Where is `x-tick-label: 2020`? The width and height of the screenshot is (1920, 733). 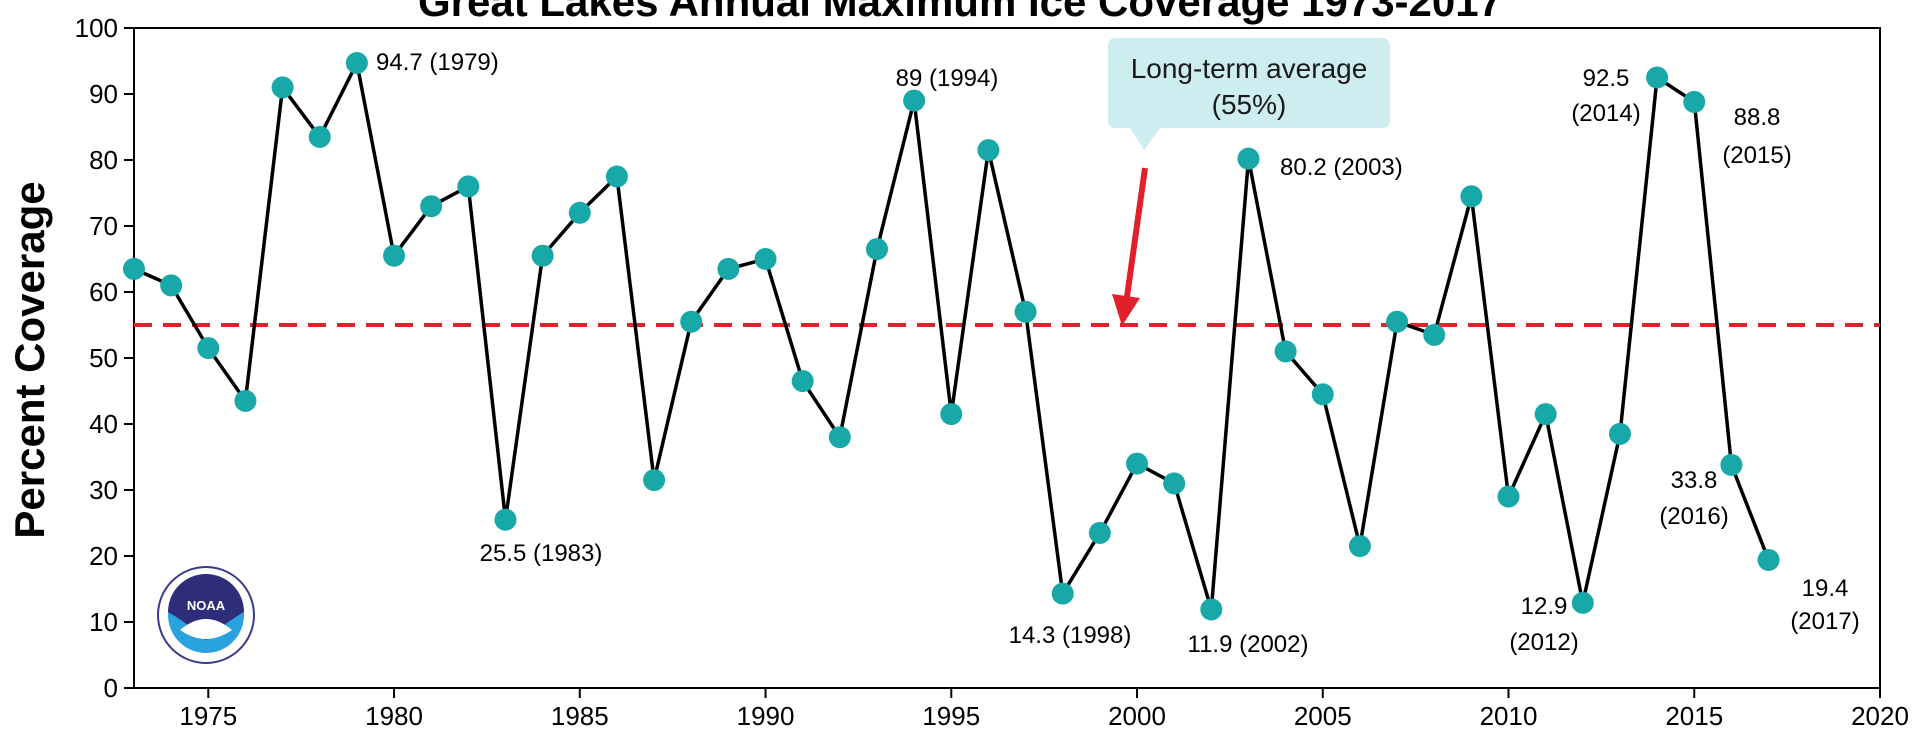
x-tick-label: 2020 is located at coordinates (1880, 714).